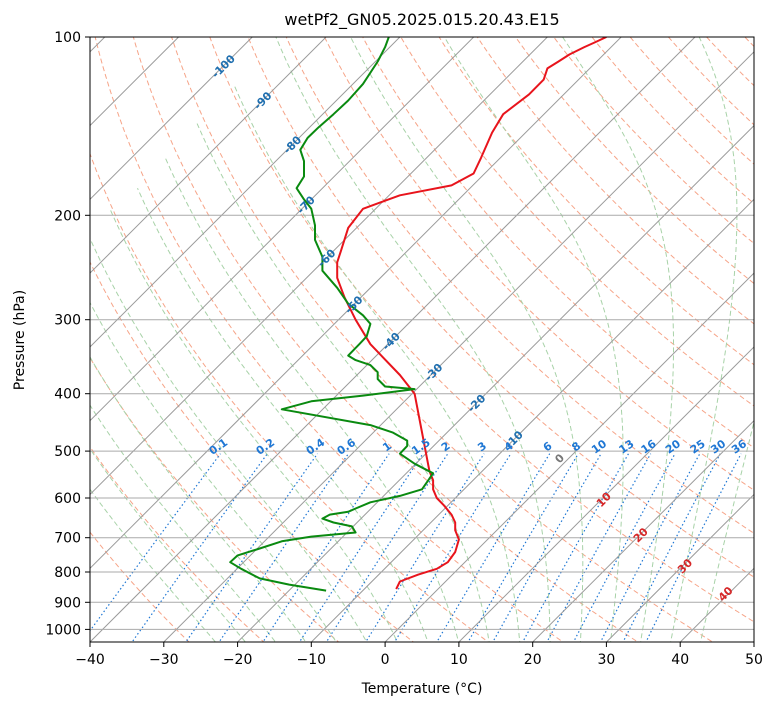 The width and height of the screenshot is (775, 708). Describe the element at coordinates (754, 660) in the screenshot. I see `x-tick-label: 50` at that location.